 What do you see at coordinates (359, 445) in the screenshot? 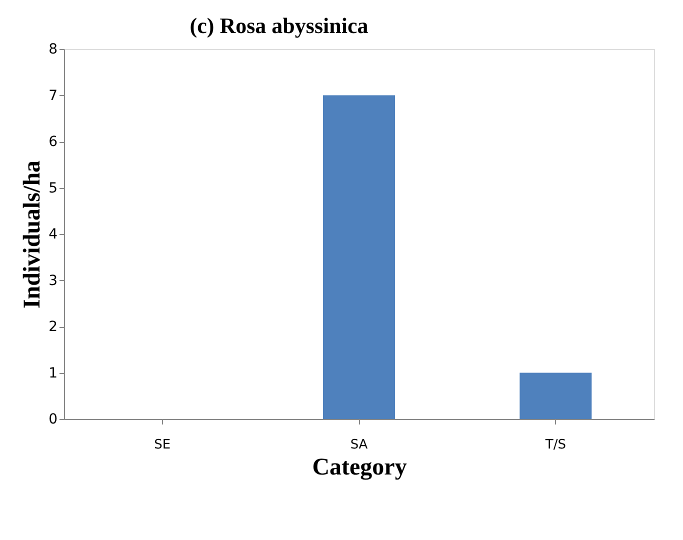
I see `x-tick-label: SA` at bounding box center [359, 445].